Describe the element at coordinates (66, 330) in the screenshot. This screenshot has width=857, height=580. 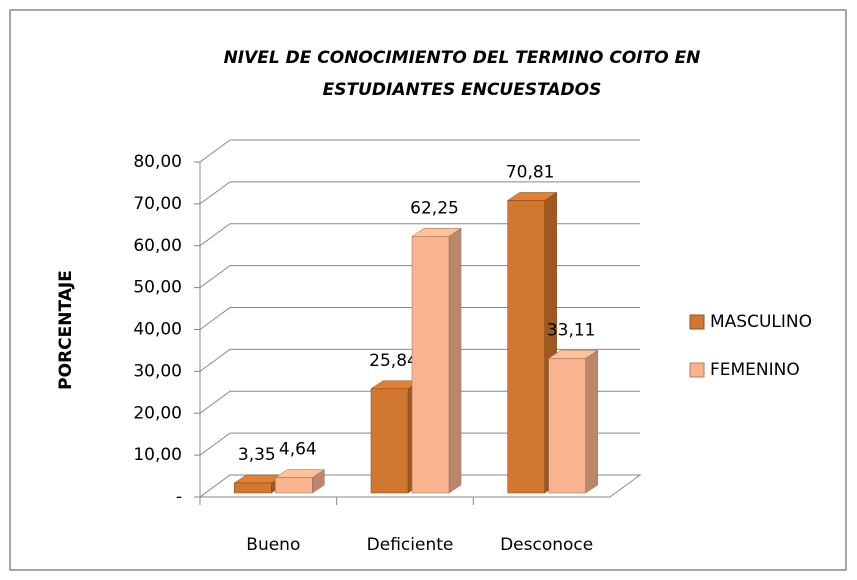
I see `y-axis-label: PORCENTAJE` at that location.